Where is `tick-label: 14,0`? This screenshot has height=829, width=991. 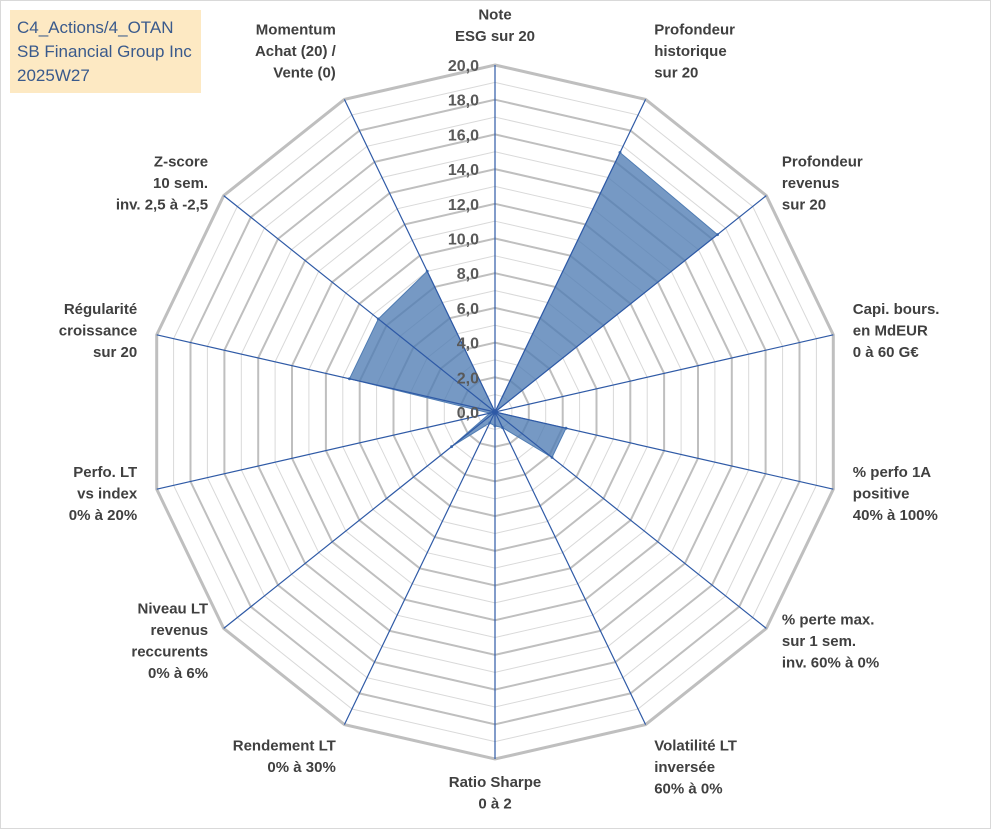 tick-label: 14,0 is located at coordinates (463, 170).